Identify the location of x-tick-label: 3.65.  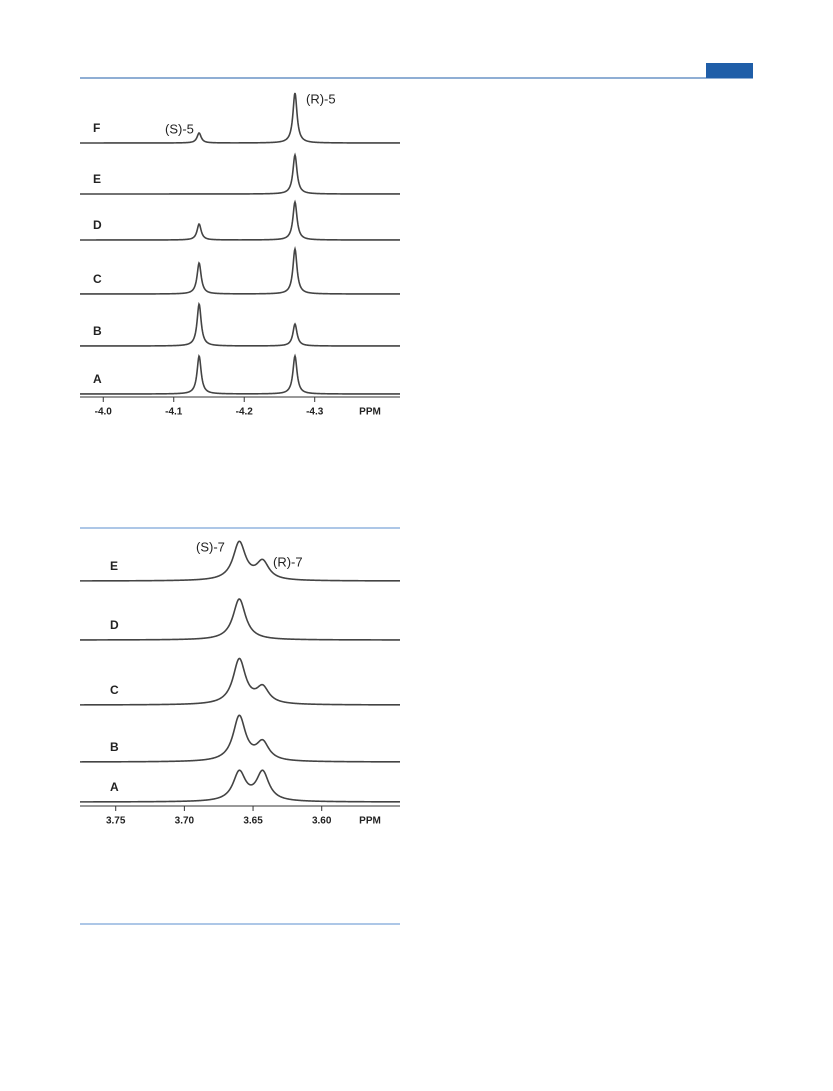
(253, 821).